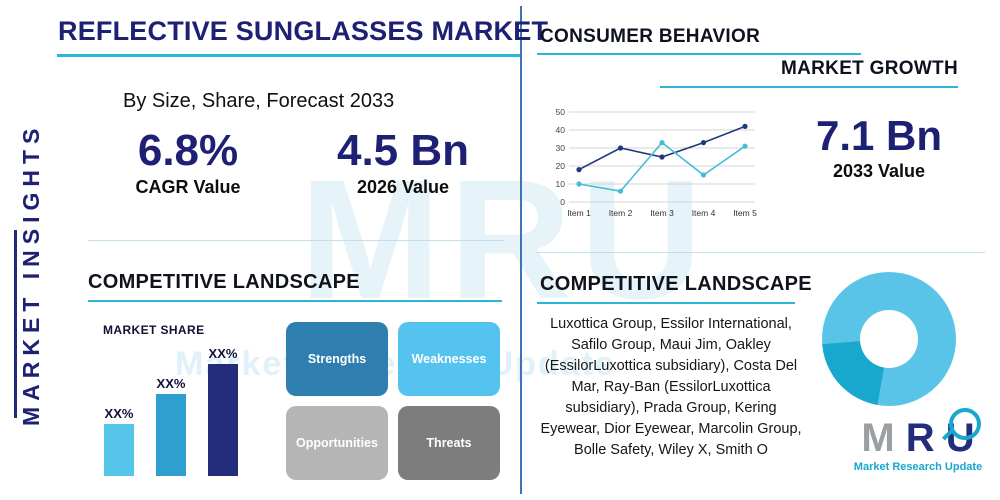 This screenshot has height=500, width=1000. I want to click on stat-2026: 4.5 Bn 2026 Value, so click(403, 162).